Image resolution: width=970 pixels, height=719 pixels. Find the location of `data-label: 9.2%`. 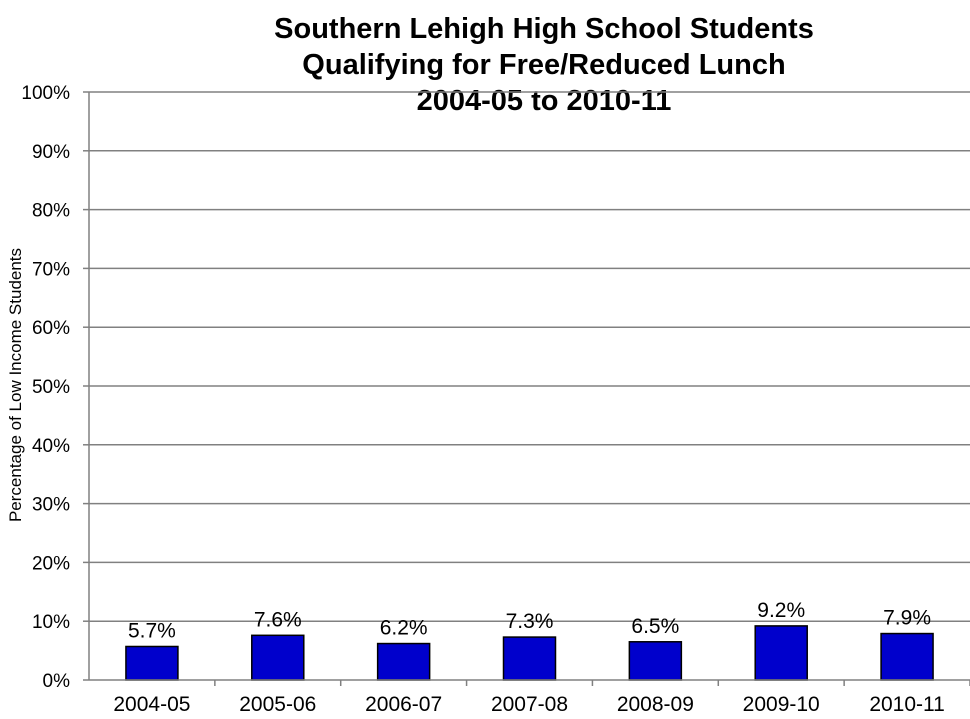

data-label: 9.2% is located at coordinates (781, 610).